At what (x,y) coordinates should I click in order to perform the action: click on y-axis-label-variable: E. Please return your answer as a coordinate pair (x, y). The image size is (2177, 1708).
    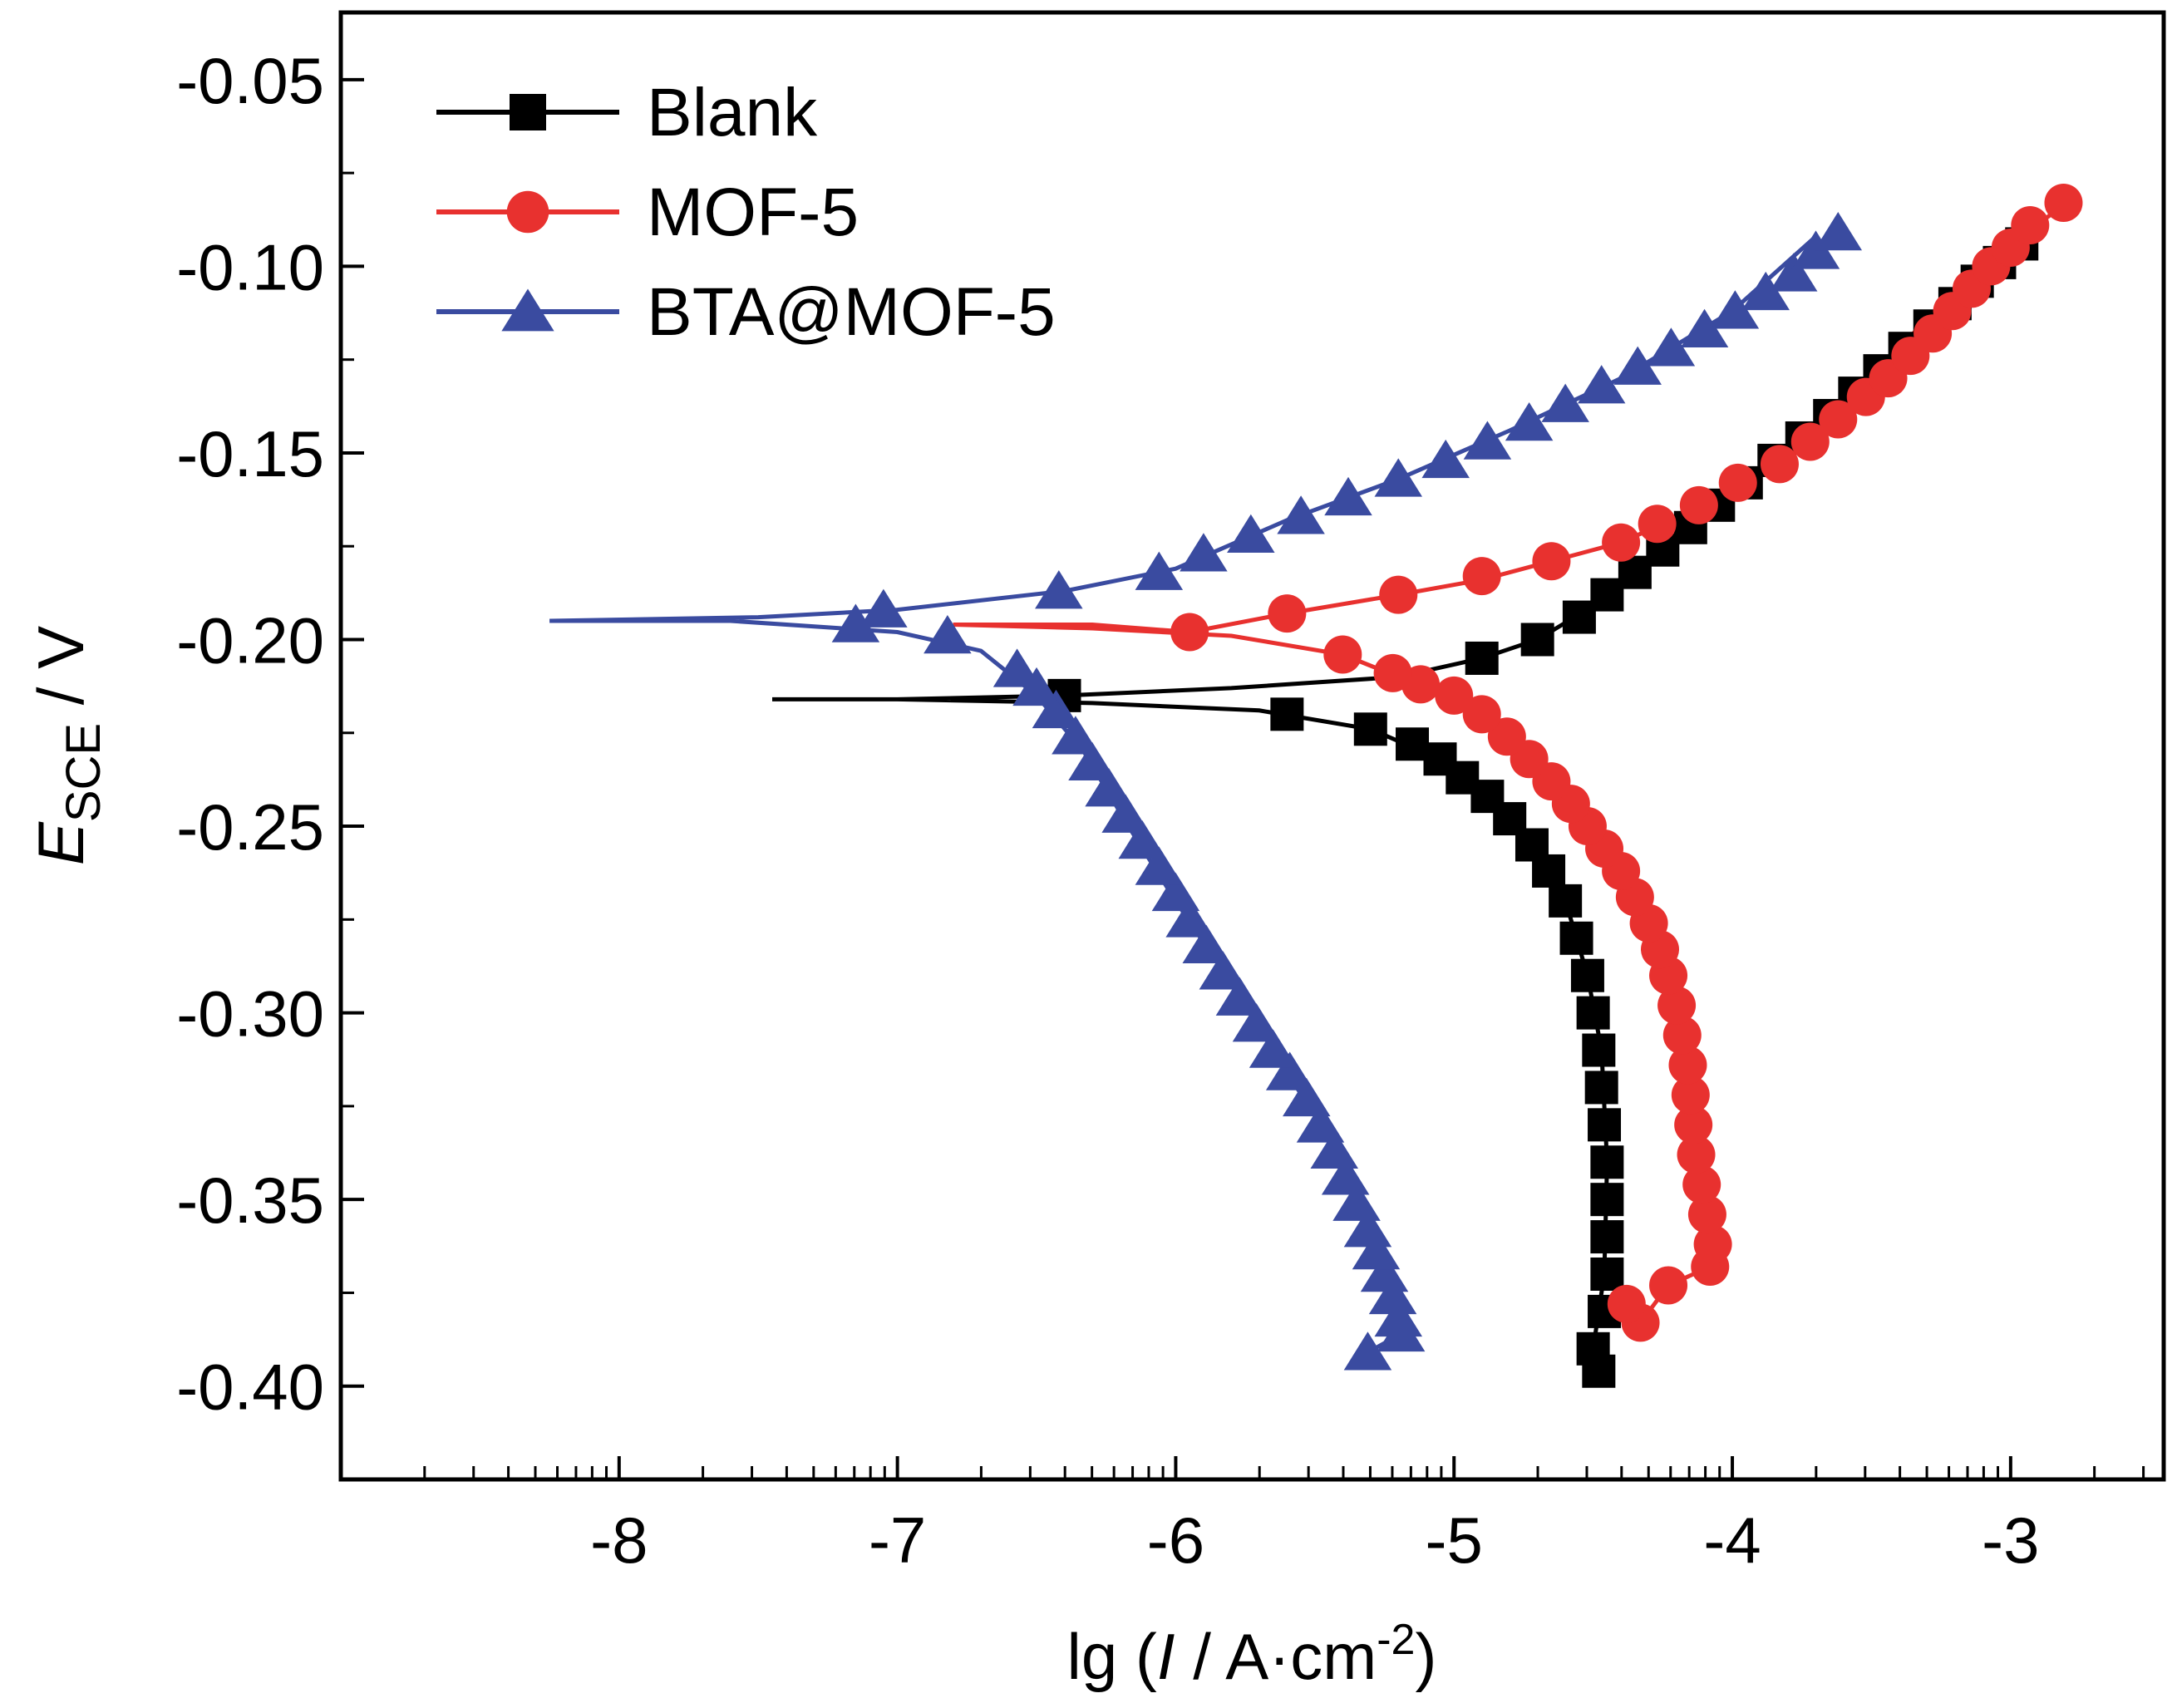
    Looking at the image, I should click on (60, 843).